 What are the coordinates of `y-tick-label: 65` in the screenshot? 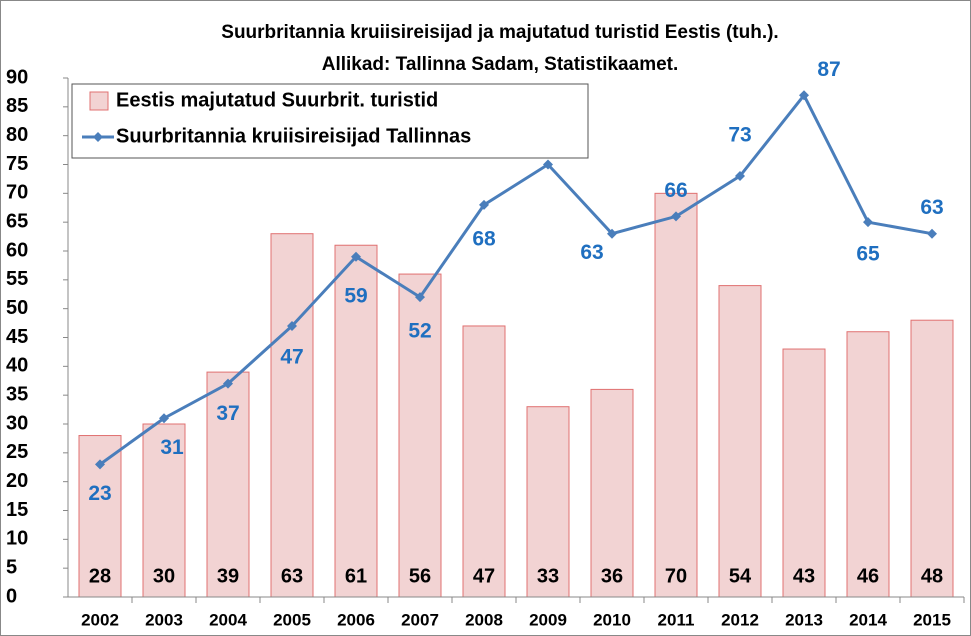 It's located at (17, 221).